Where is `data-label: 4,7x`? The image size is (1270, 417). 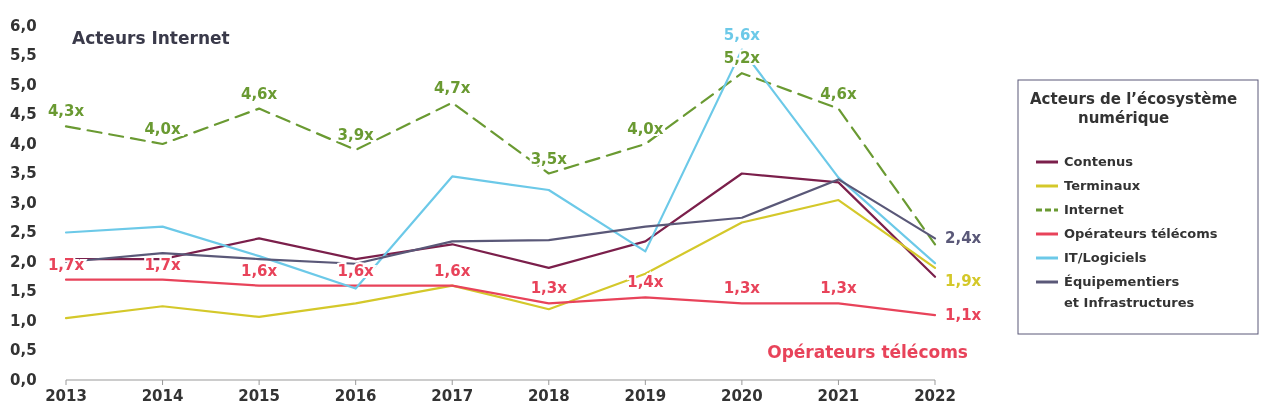 data-label: 4,7x is located at coordinates (452, 87).